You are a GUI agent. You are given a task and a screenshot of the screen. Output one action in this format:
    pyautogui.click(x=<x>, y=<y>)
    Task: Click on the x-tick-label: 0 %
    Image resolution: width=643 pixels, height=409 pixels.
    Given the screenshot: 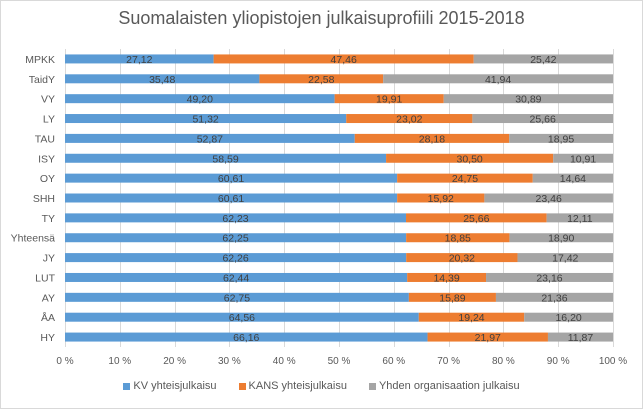 What is the action you would take?
    pyautogui.click(x=64, y=361)
    